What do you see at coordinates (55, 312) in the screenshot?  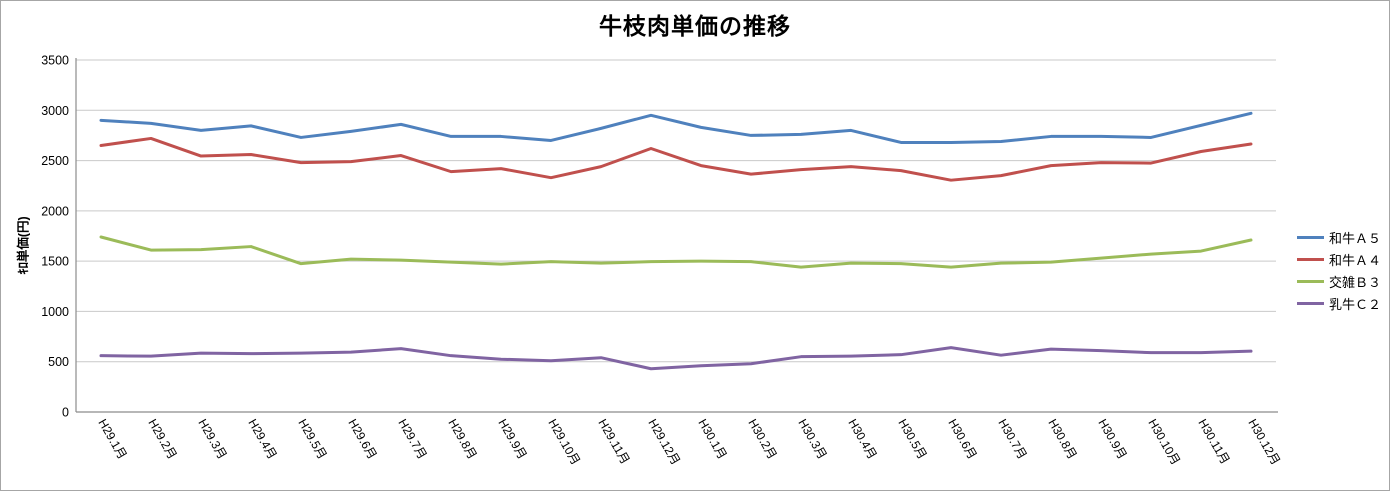 I see `y-tick-label: 1000` at bounding box center [55, 312].